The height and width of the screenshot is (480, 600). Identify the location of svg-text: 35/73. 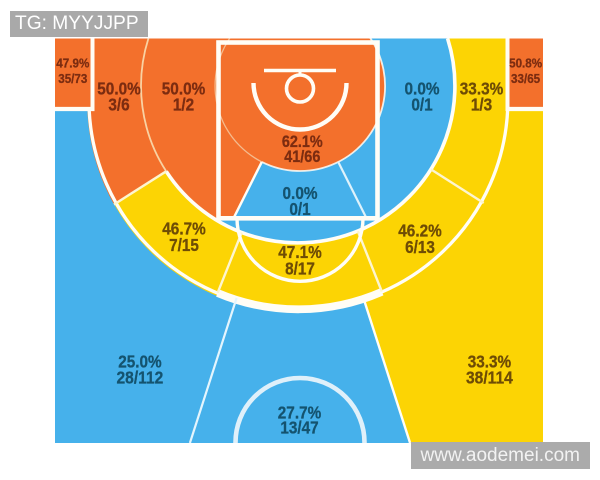
(72, 78).